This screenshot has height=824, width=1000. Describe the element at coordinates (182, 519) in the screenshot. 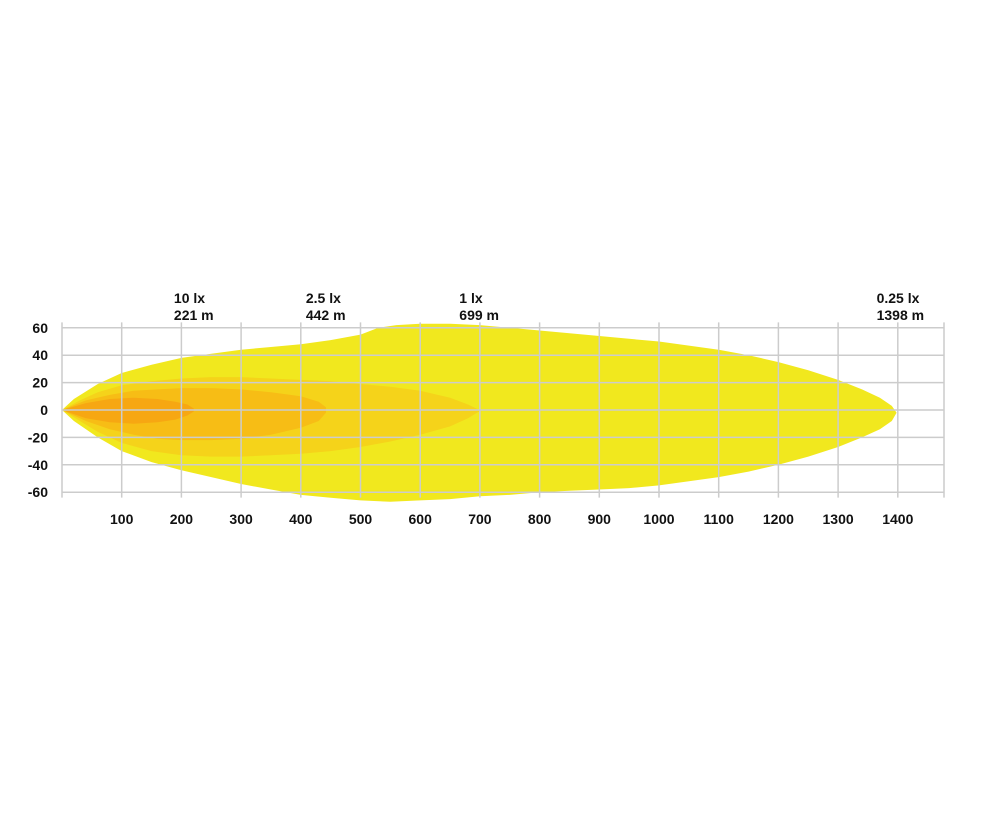

I see `x-tick-label: 200` at that location.